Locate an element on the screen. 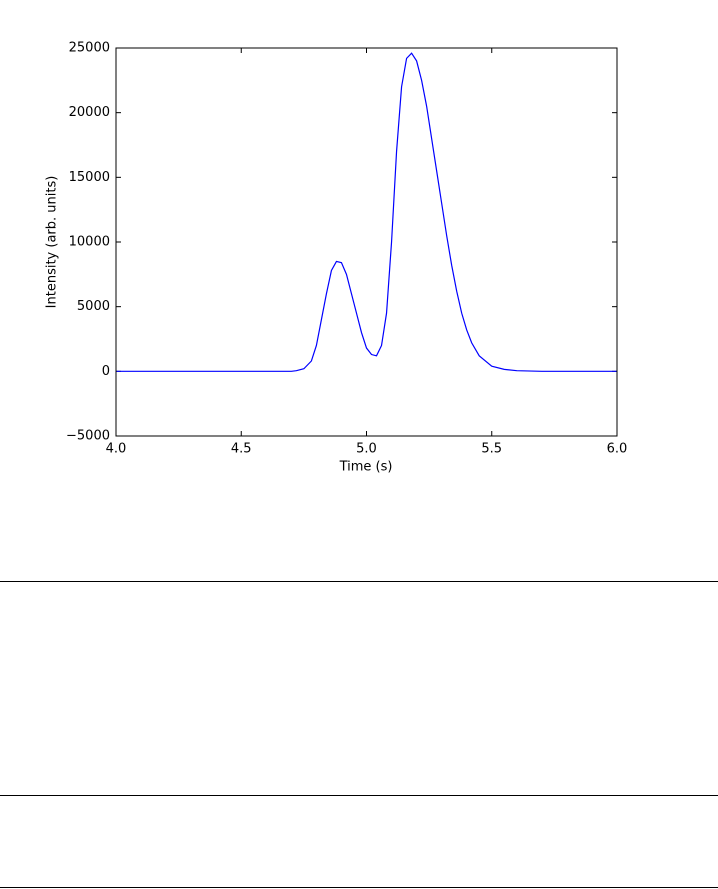  y-axis-label: Intensity (arb. units) is located at coordinates (52, 242).